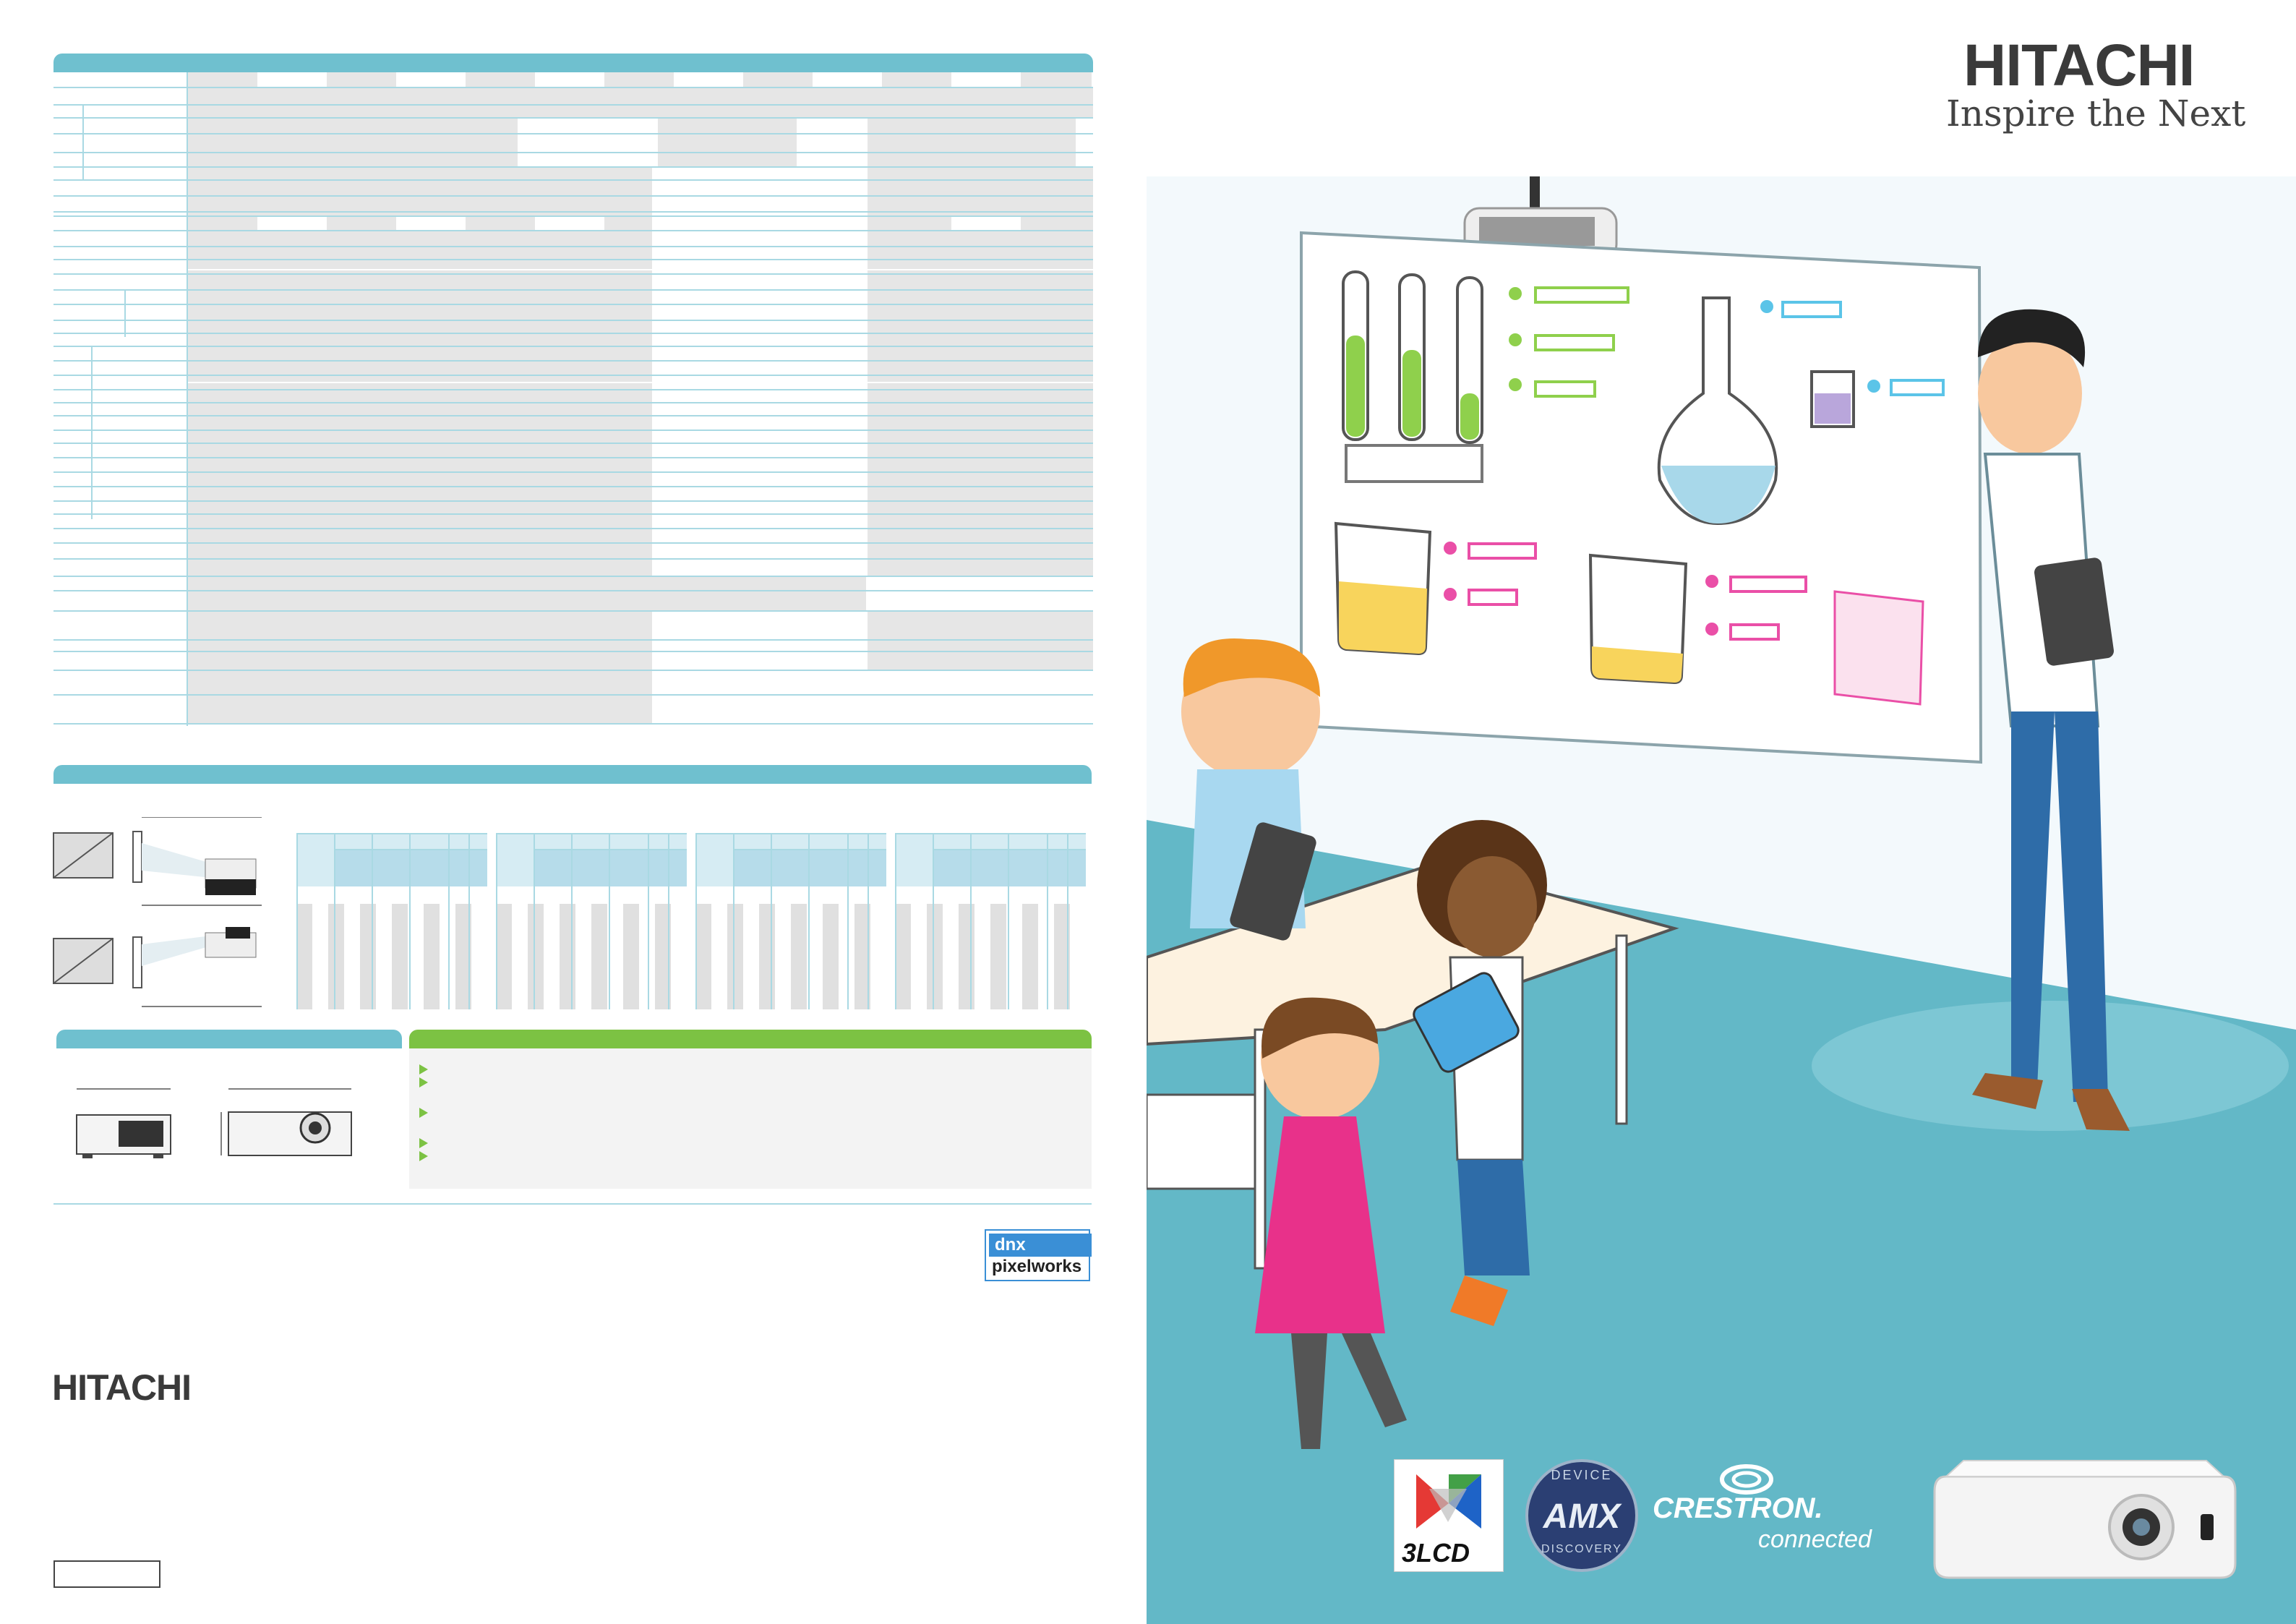  I want to click on footer-divider, so click(572, 1204).